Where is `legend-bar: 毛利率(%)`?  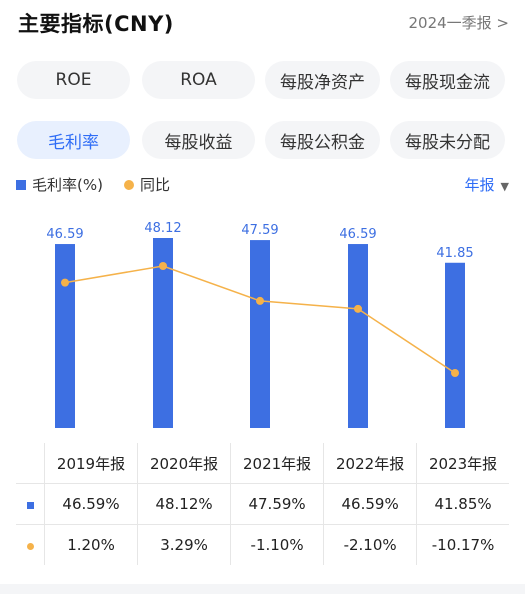
legend-bar: 毛利率(%) is located at coordinates (59, 184).